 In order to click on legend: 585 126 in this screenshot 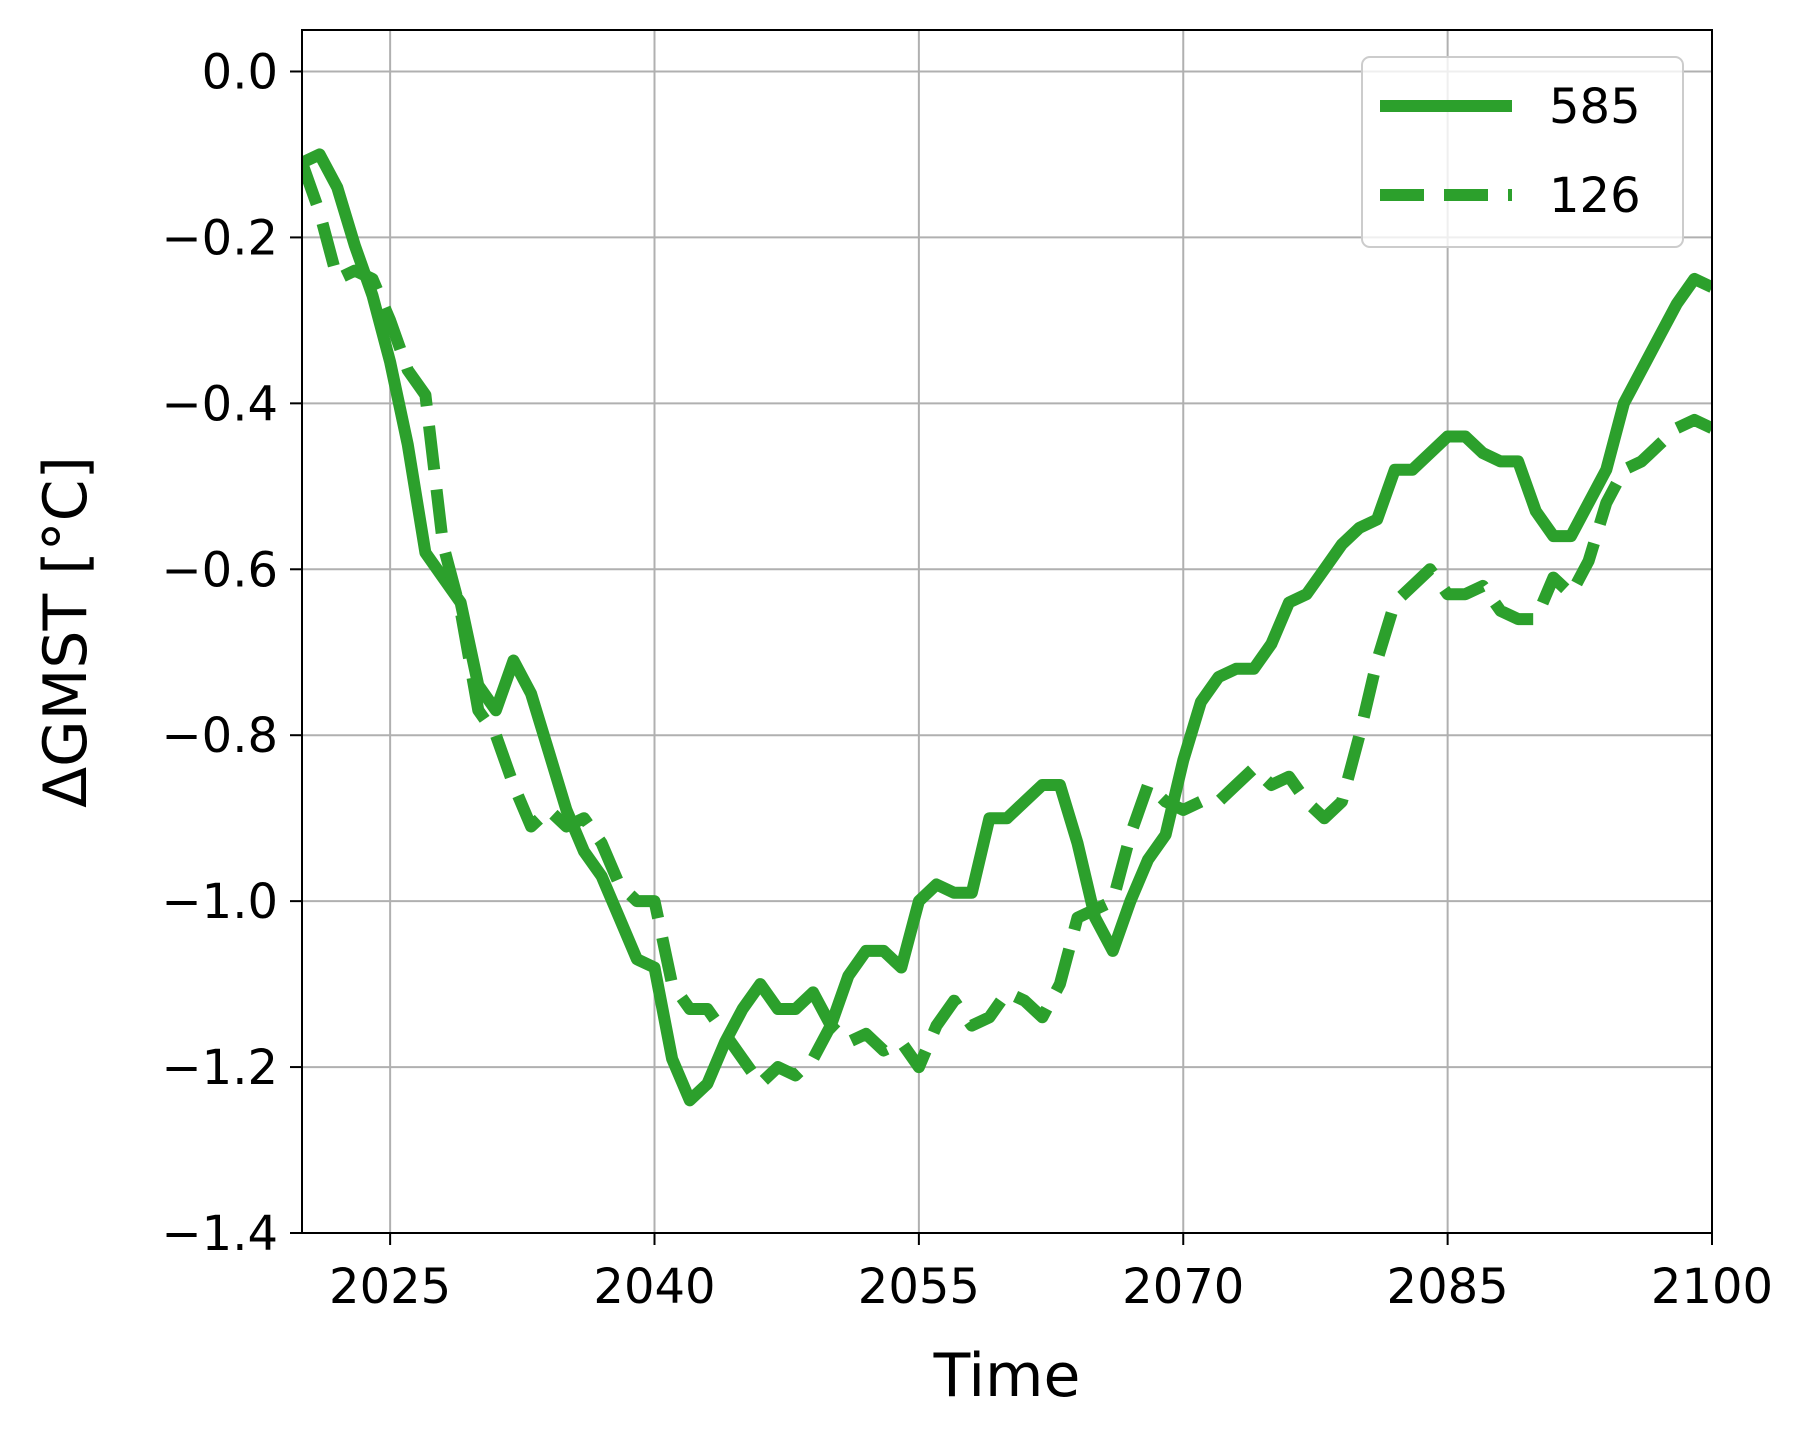, I will do `click(1522, 152)`.